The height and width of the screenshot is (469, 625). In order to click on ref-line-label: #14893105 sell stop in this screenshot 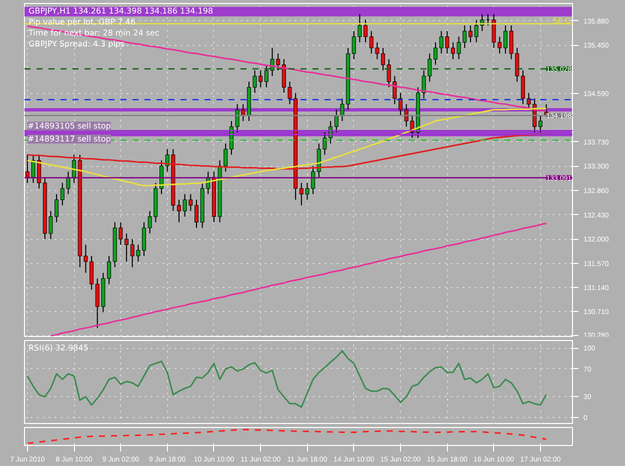, I will do `click(69, 126)`.